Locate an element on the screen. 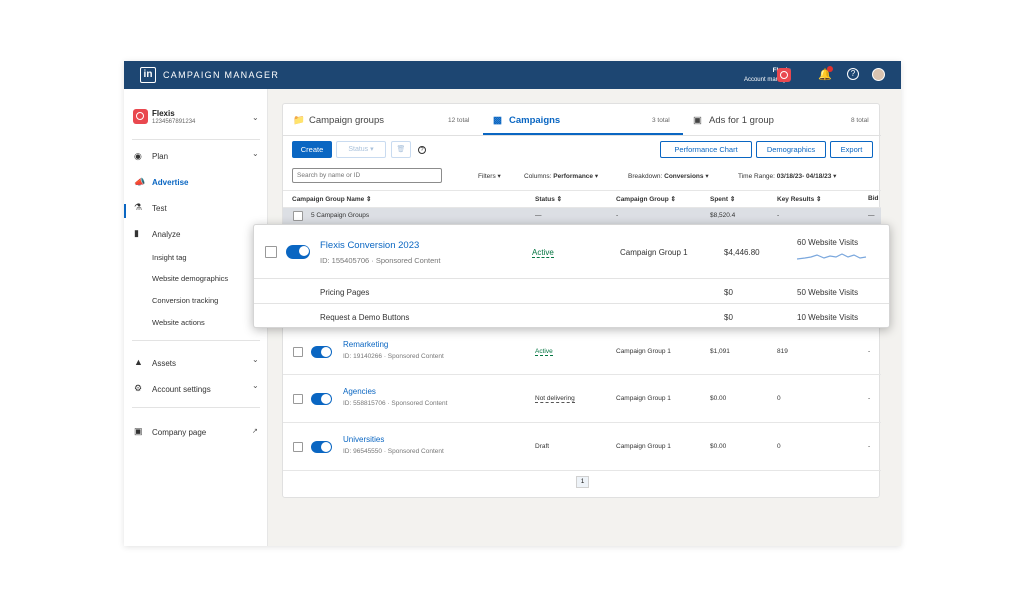  tab-campaigns: ▩ Campaigns 3 total is located at coordinates (583, 120).